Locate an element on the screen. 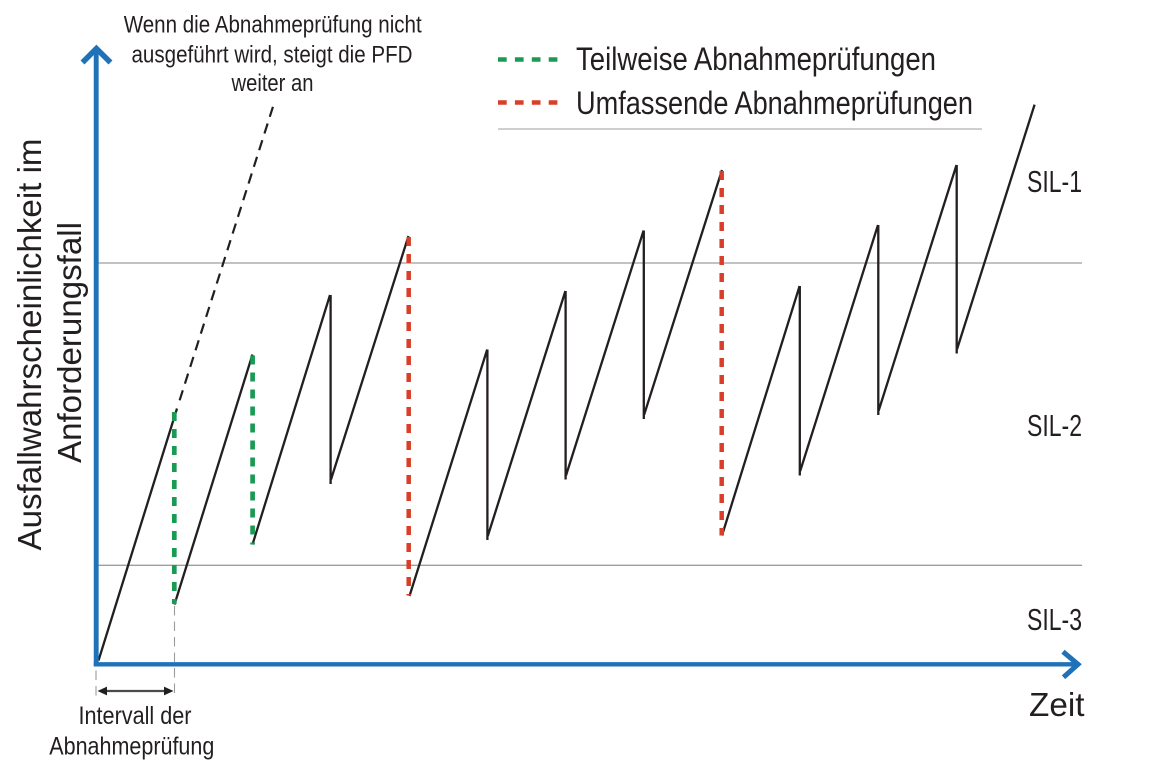  svg-text: Umfassende Abnahmeprüfungen is located at coordinates (774, 103).